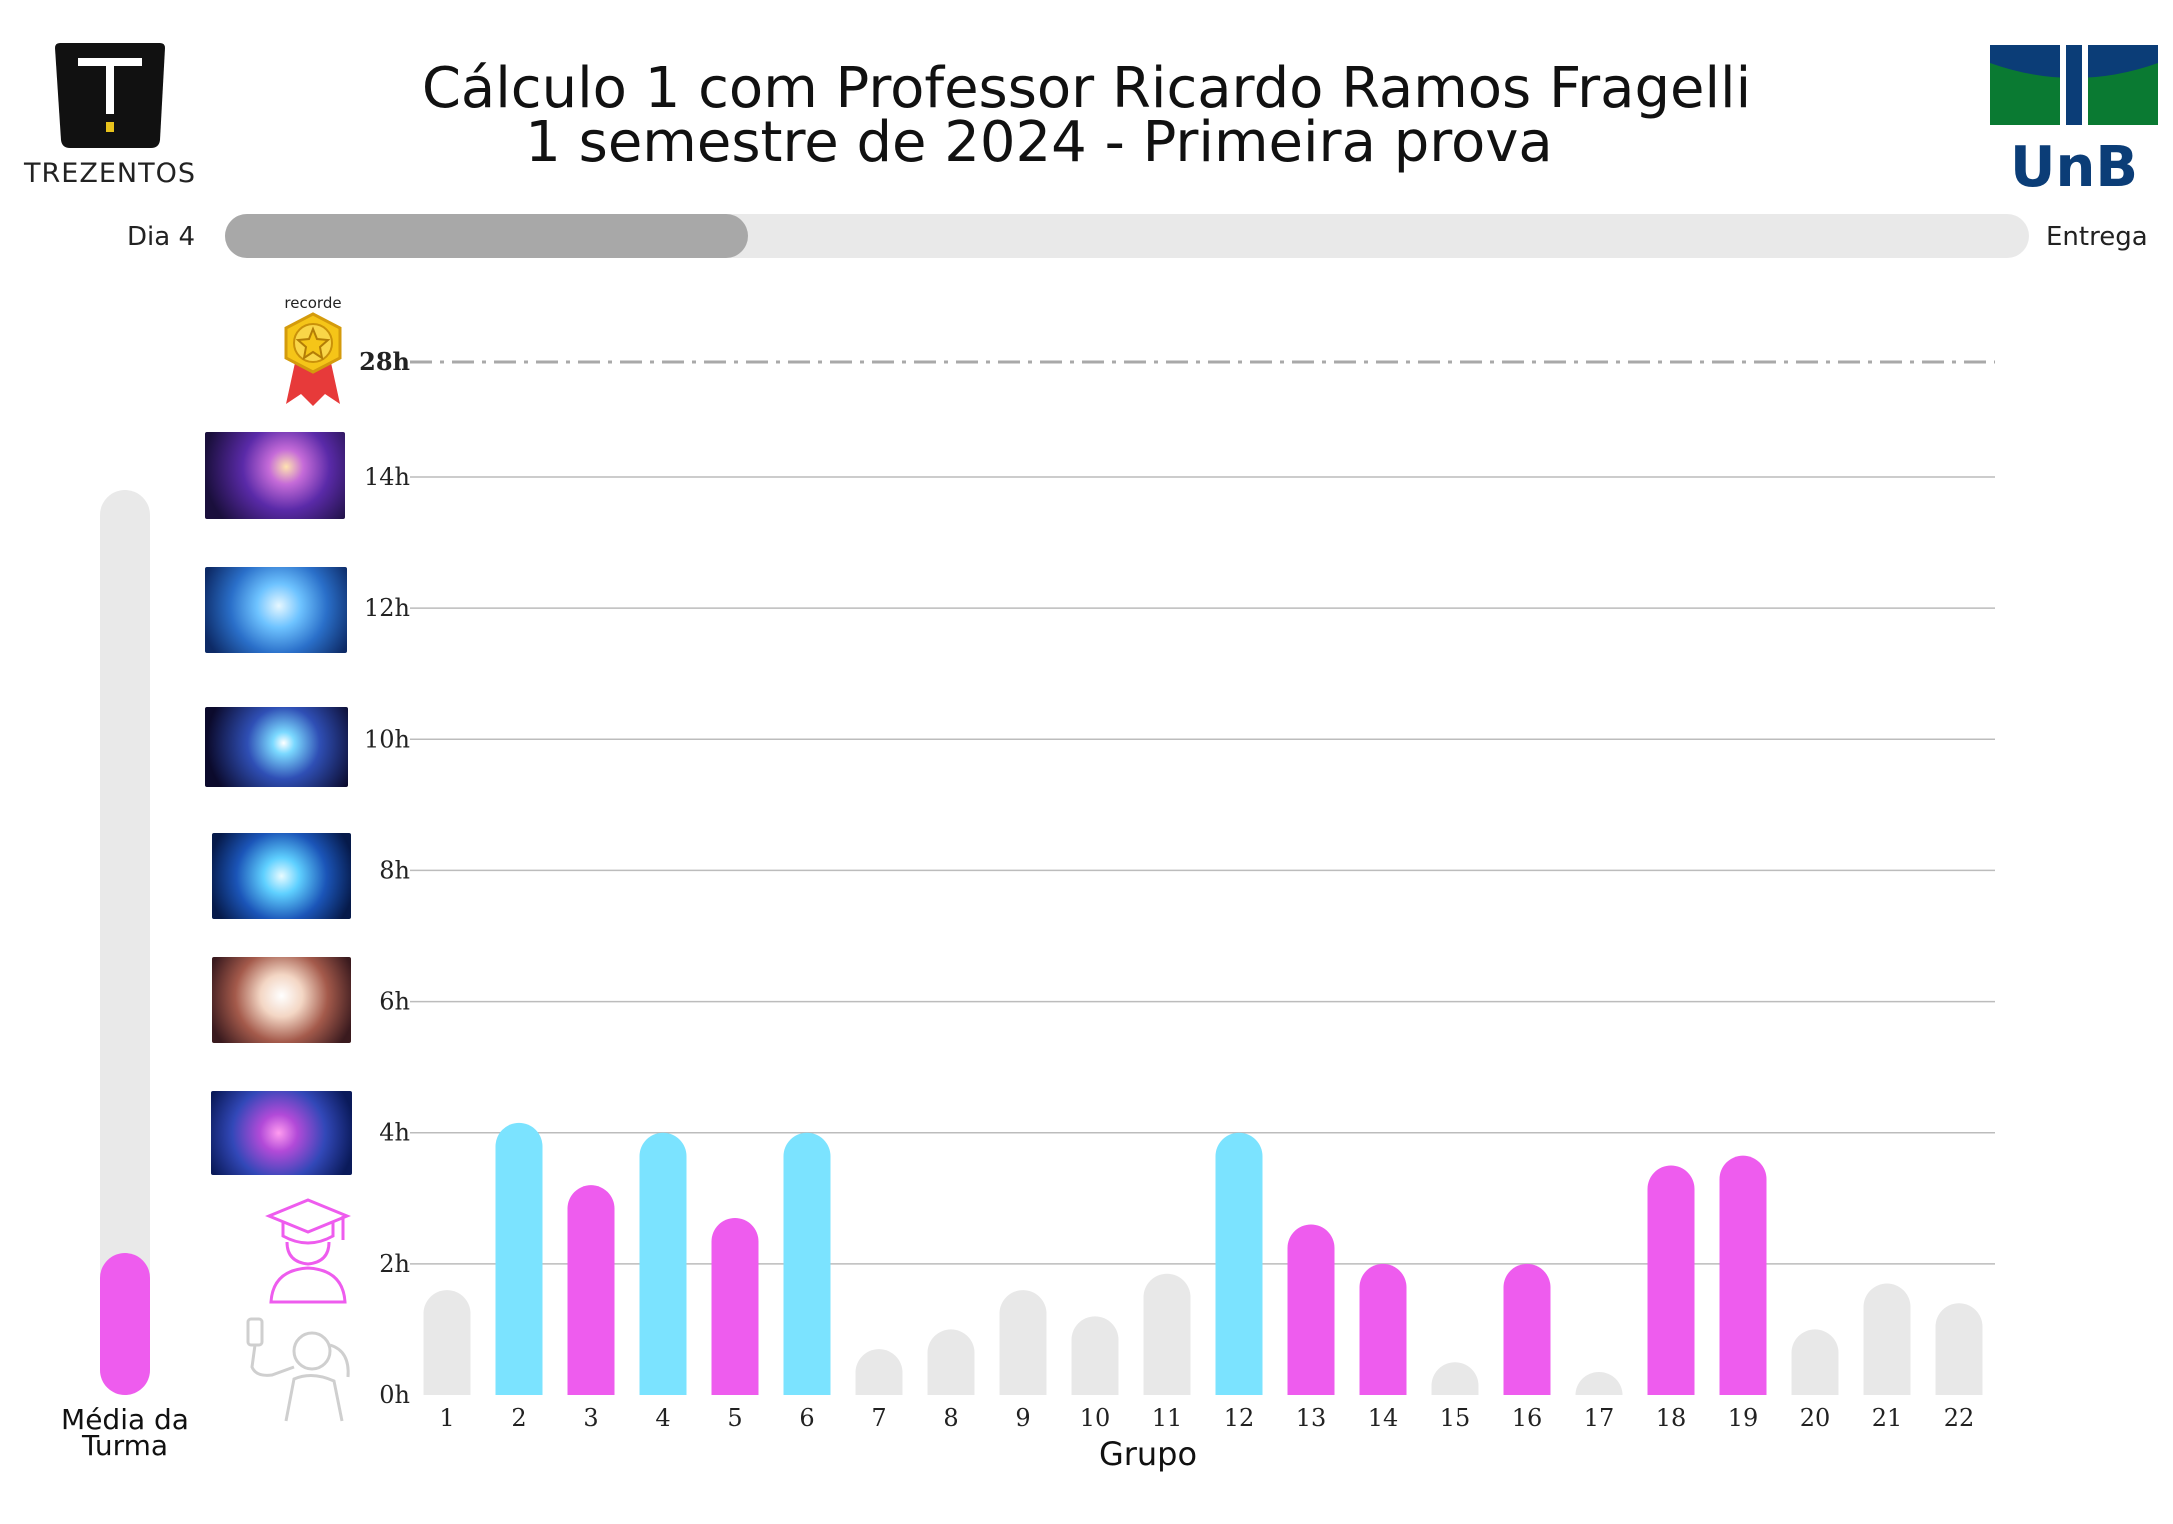 The image size is (2173, 1524). I want to click on x-tick-label: 9, so click(1022, 1418).